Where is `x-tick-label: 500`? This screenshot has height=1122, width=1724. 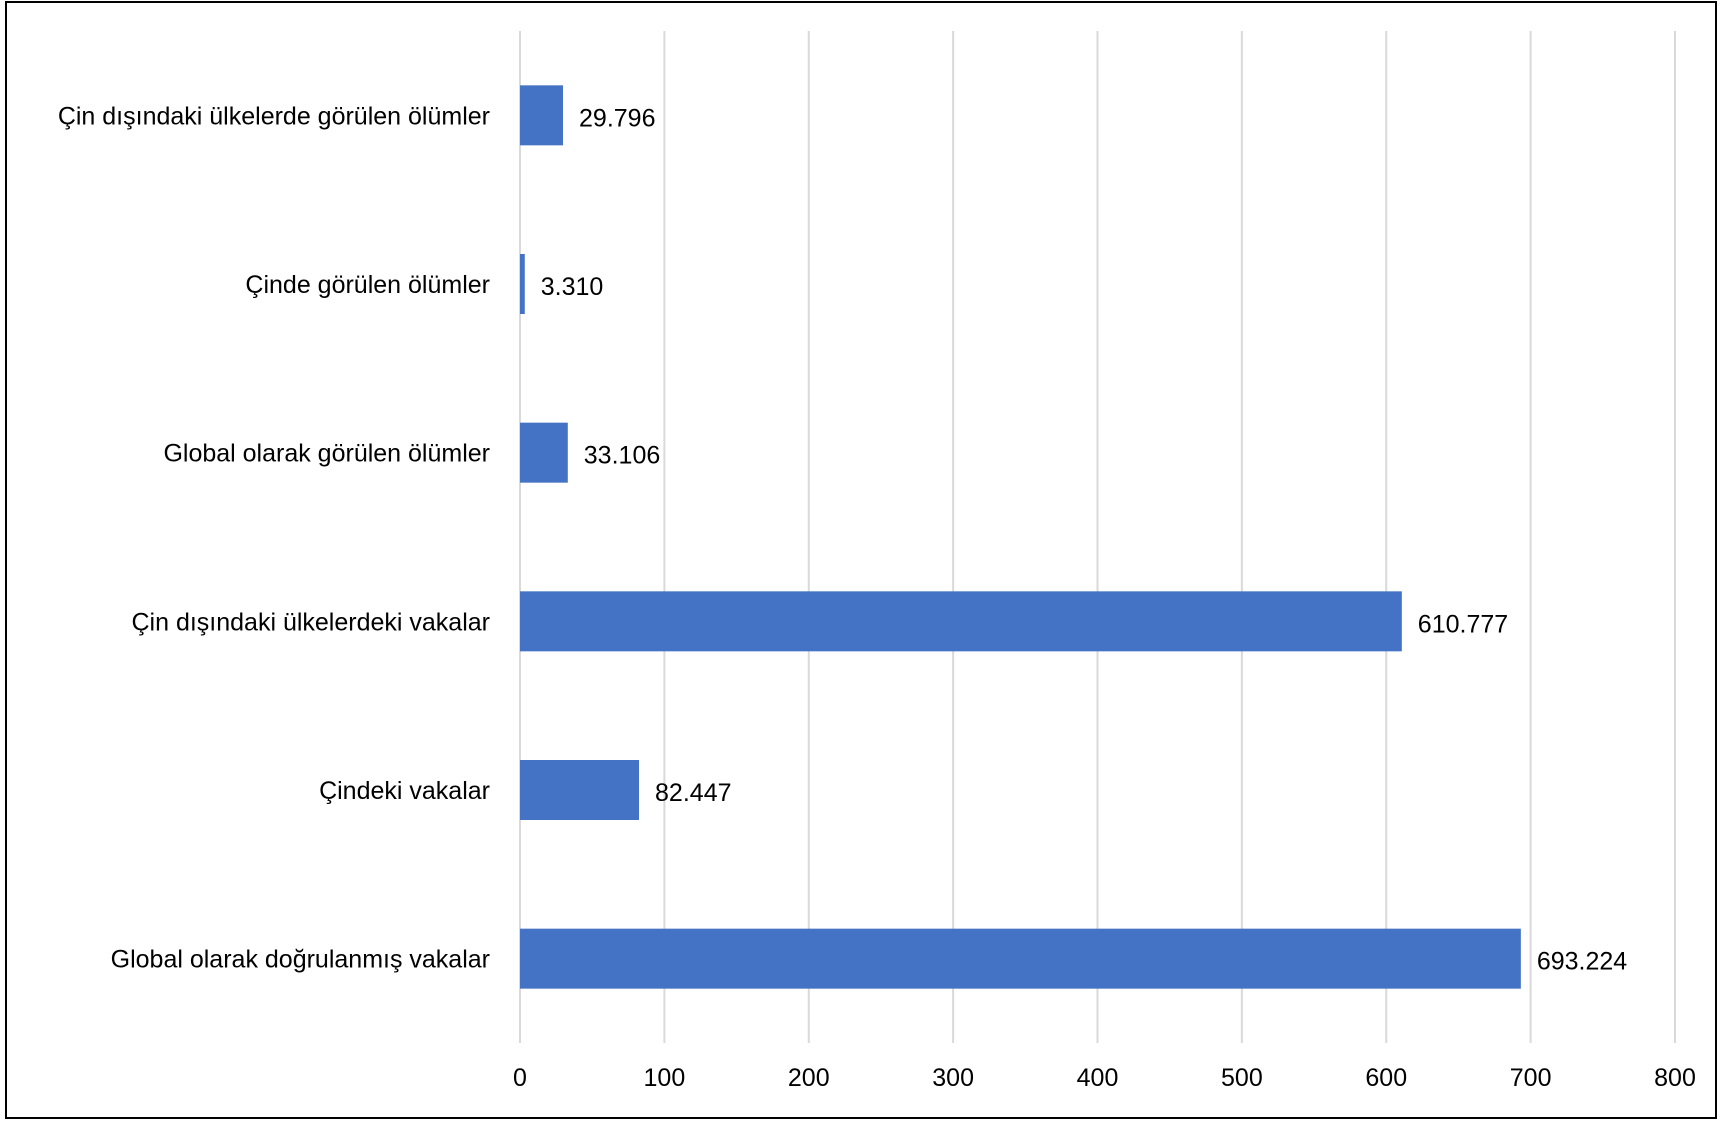 x-tick-label: 500 is located at coordinates (1242, 1078).